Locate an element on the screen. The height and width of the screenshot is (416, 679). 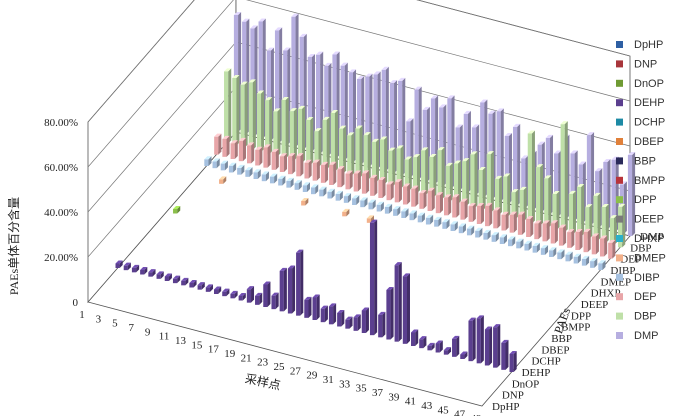
z-tick-label: 60.00% is located at coordinates (61, 168).